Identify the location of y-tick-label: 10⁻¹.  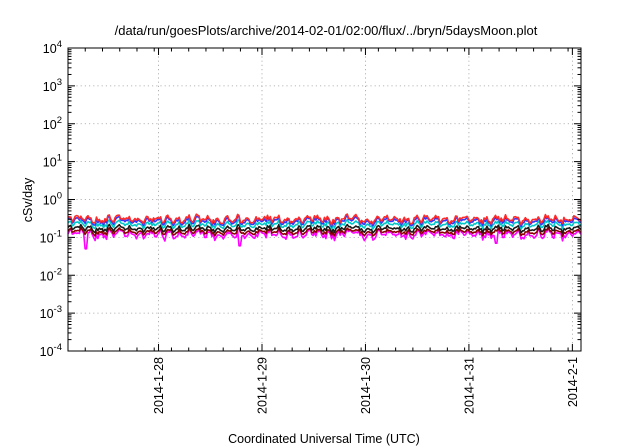
(51, 236).